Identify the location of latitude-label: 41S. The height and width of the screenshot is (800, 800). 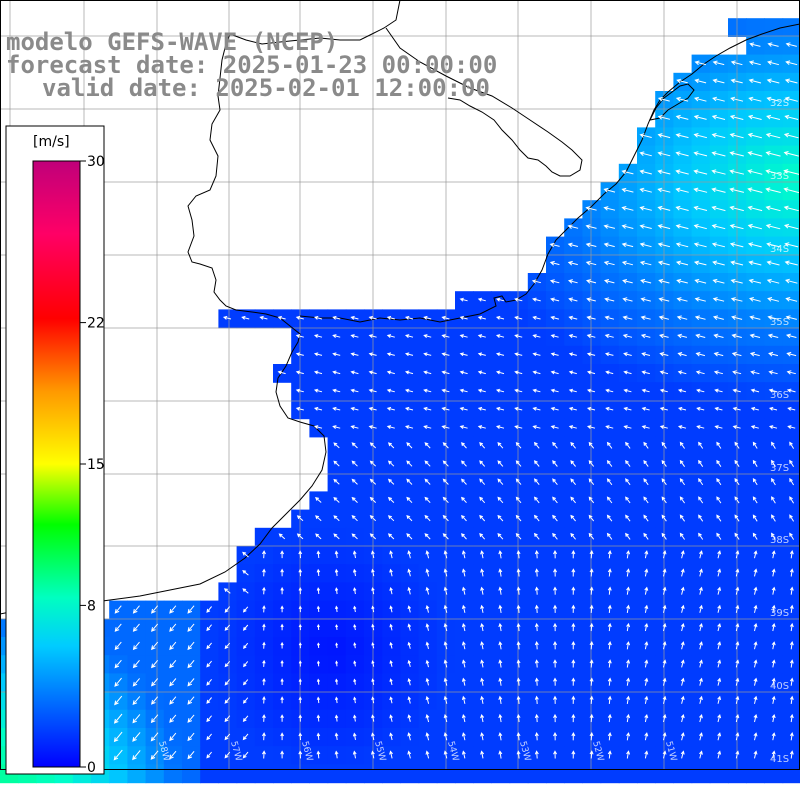
(779, 759).